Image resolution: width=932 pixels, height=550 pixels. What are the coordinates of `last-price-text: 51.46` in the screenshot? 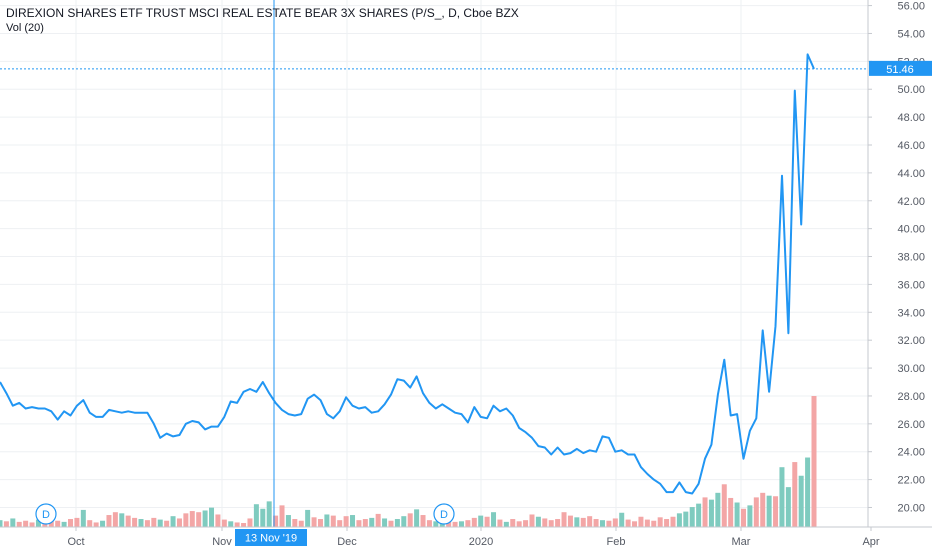 It's located at (900, 70).